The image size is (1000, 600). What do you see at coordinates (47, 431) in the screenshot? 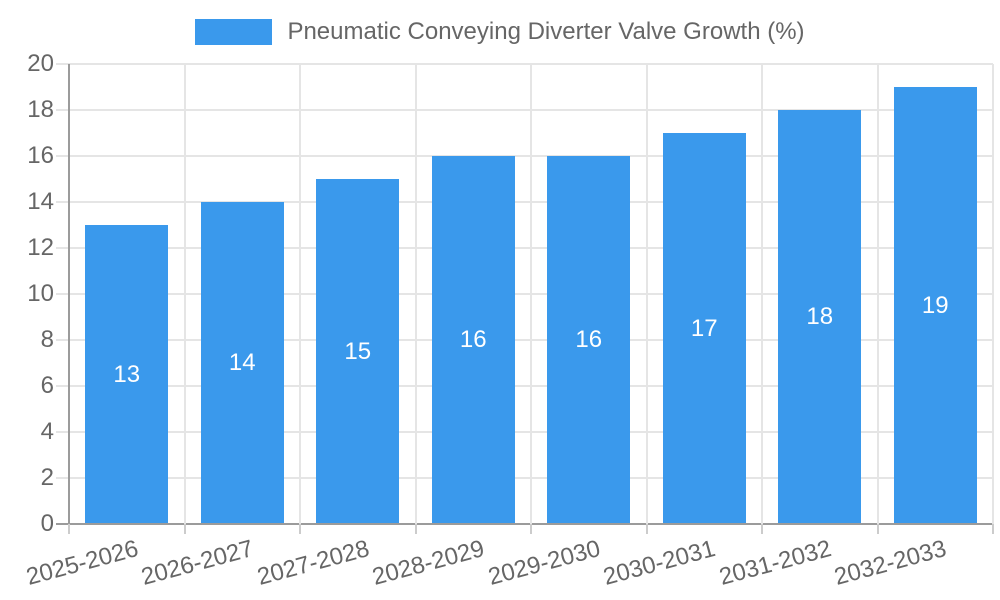
I see `y-tick-label: 4` at bounding box center [47, 431].